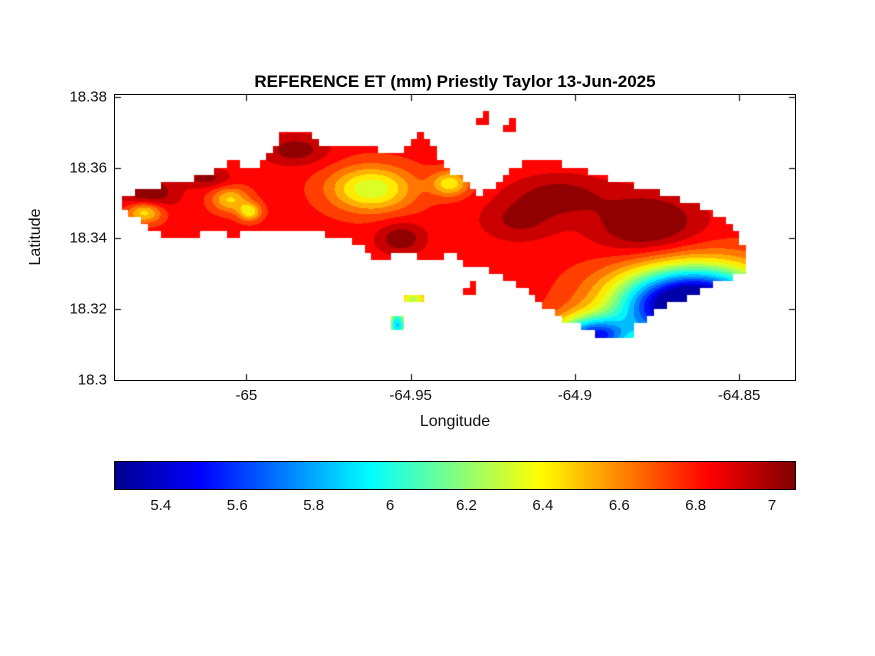 Image resolution: width=875 pixels, height=656 pixels. What do you see at coordinates (410, 395) in the screenshot?
I see `x-tick-label: -64.95` at bounding box center [410, 395].